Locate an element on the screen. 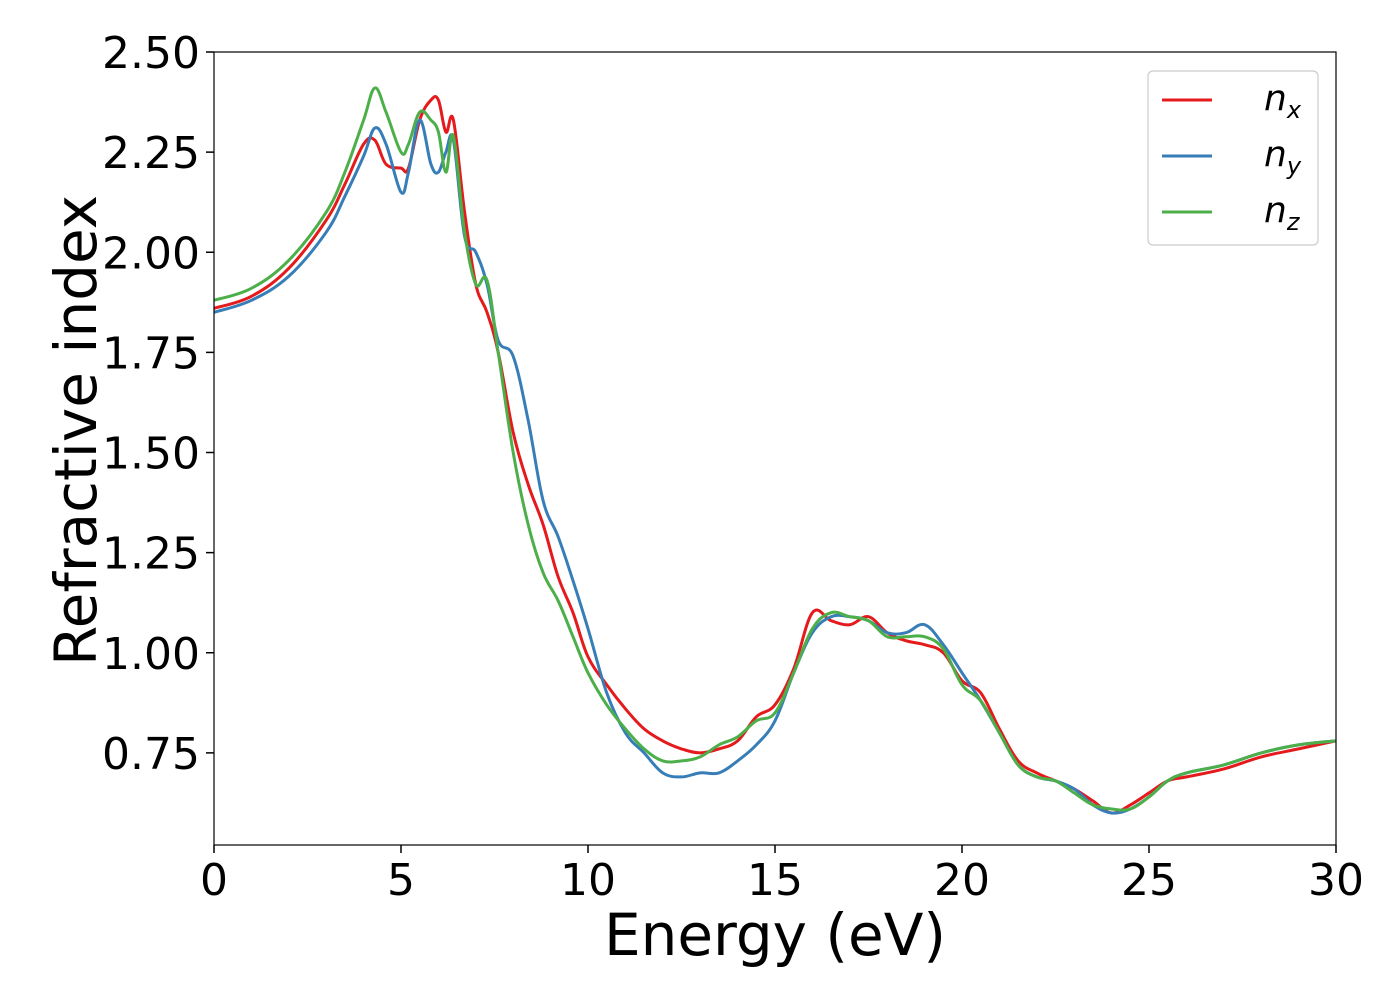  legend-label-x: nx is located at coordinates (1283, 101).